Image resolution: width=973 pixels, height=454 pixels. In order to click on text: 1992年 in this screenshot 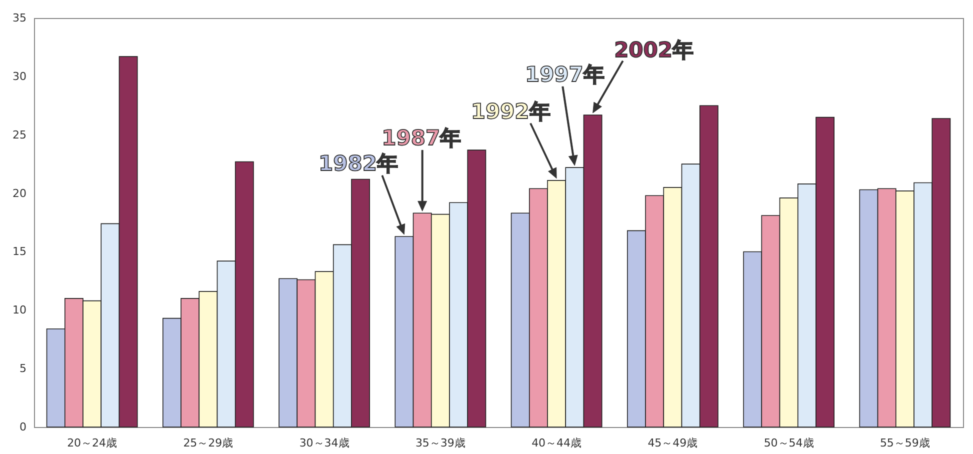, I will do `click(510, 111)`.